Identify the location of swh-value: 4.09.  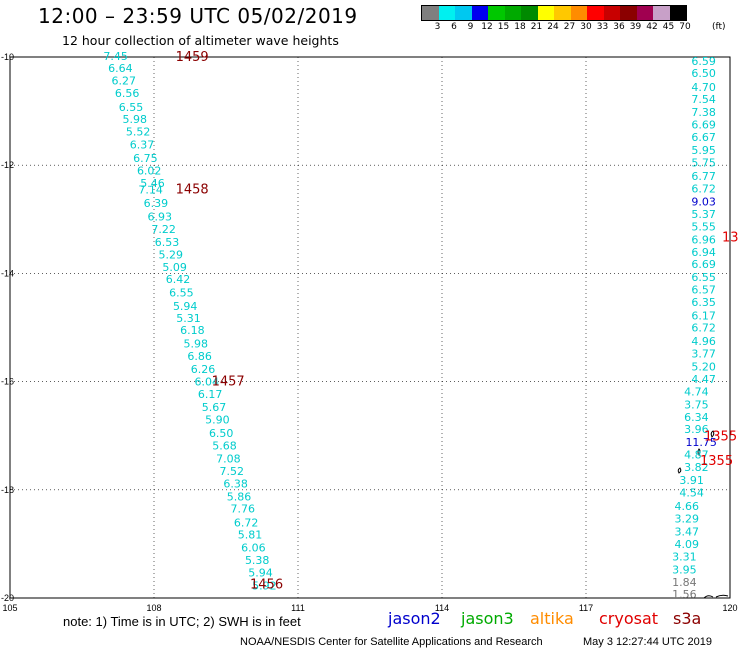
(687, 544).